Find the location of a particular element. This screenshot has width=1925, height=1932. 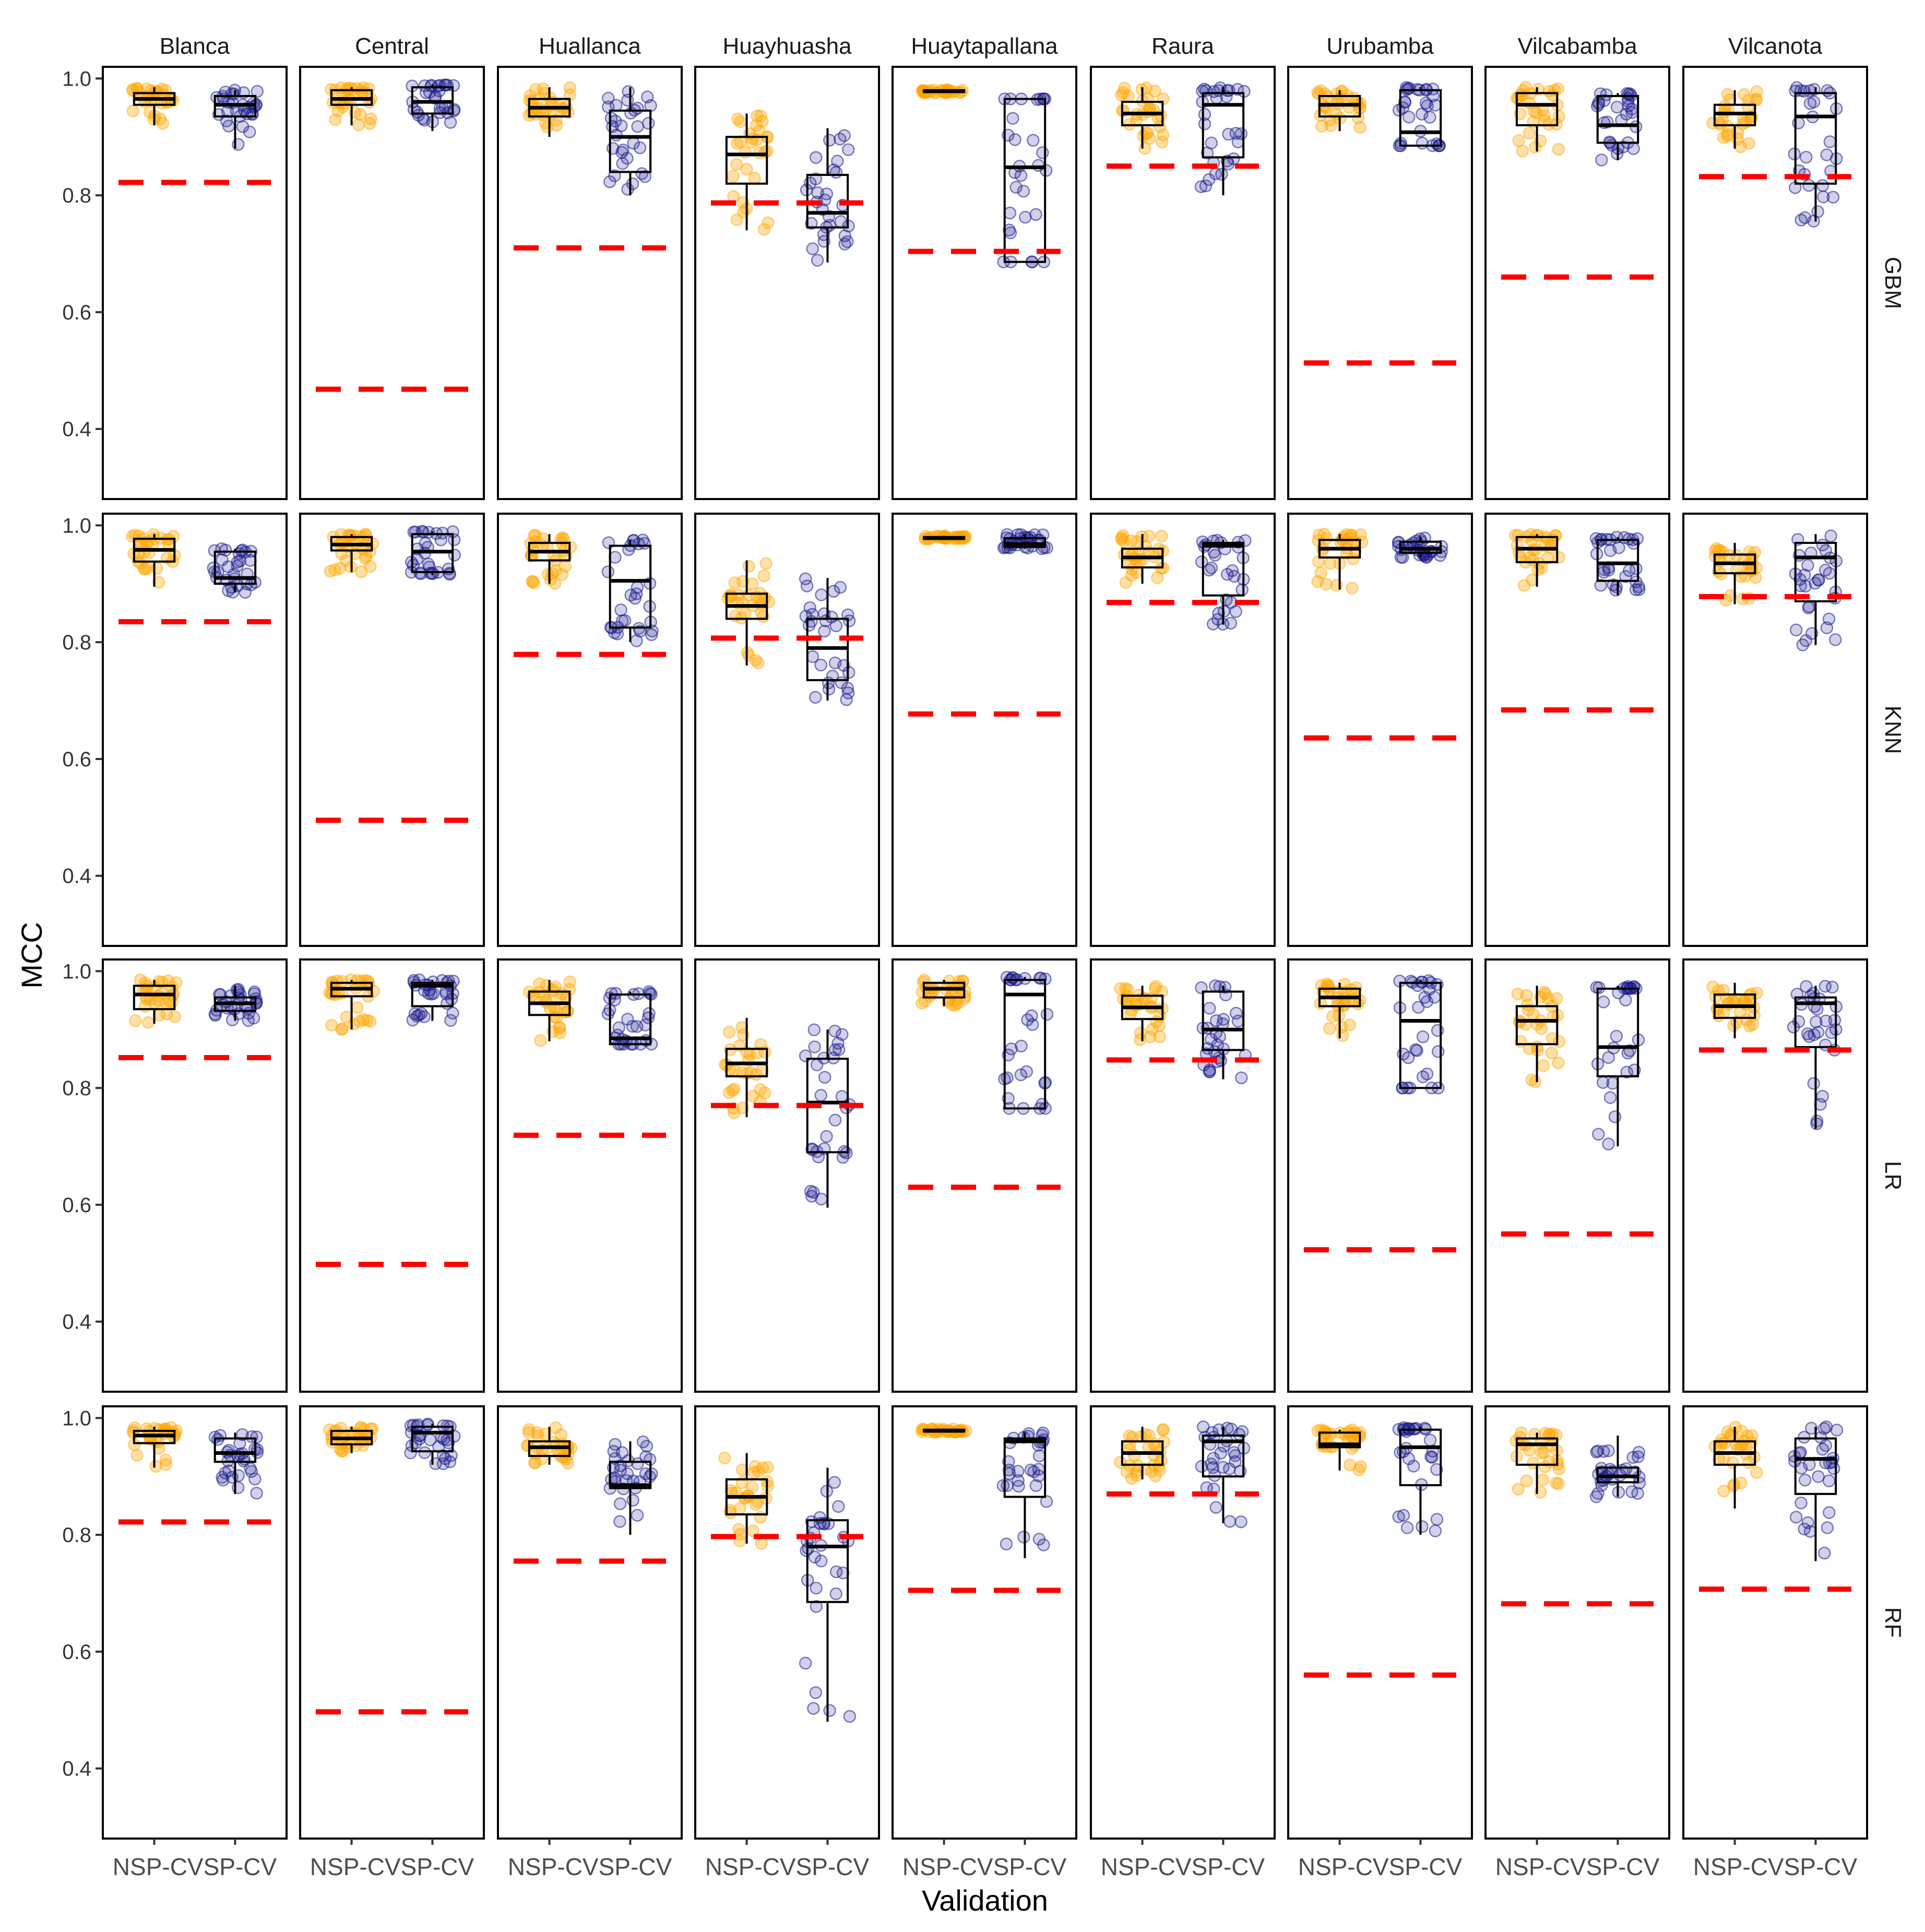

panel-gbm-raura is located at coordinates (1183, 283).